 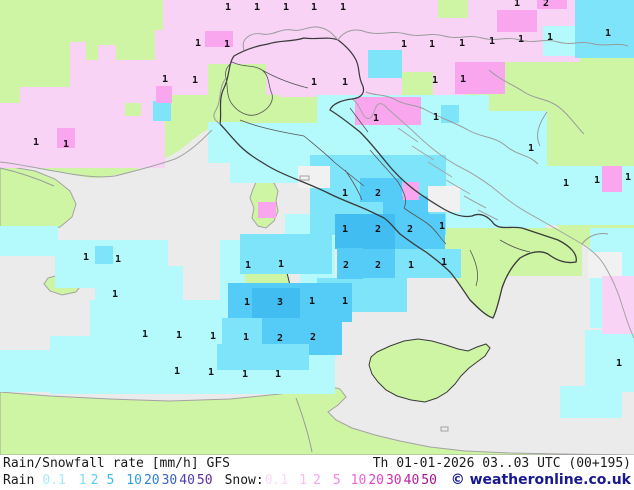 I want to click on snow-scale-value: 30, so click(x=393, y=480).